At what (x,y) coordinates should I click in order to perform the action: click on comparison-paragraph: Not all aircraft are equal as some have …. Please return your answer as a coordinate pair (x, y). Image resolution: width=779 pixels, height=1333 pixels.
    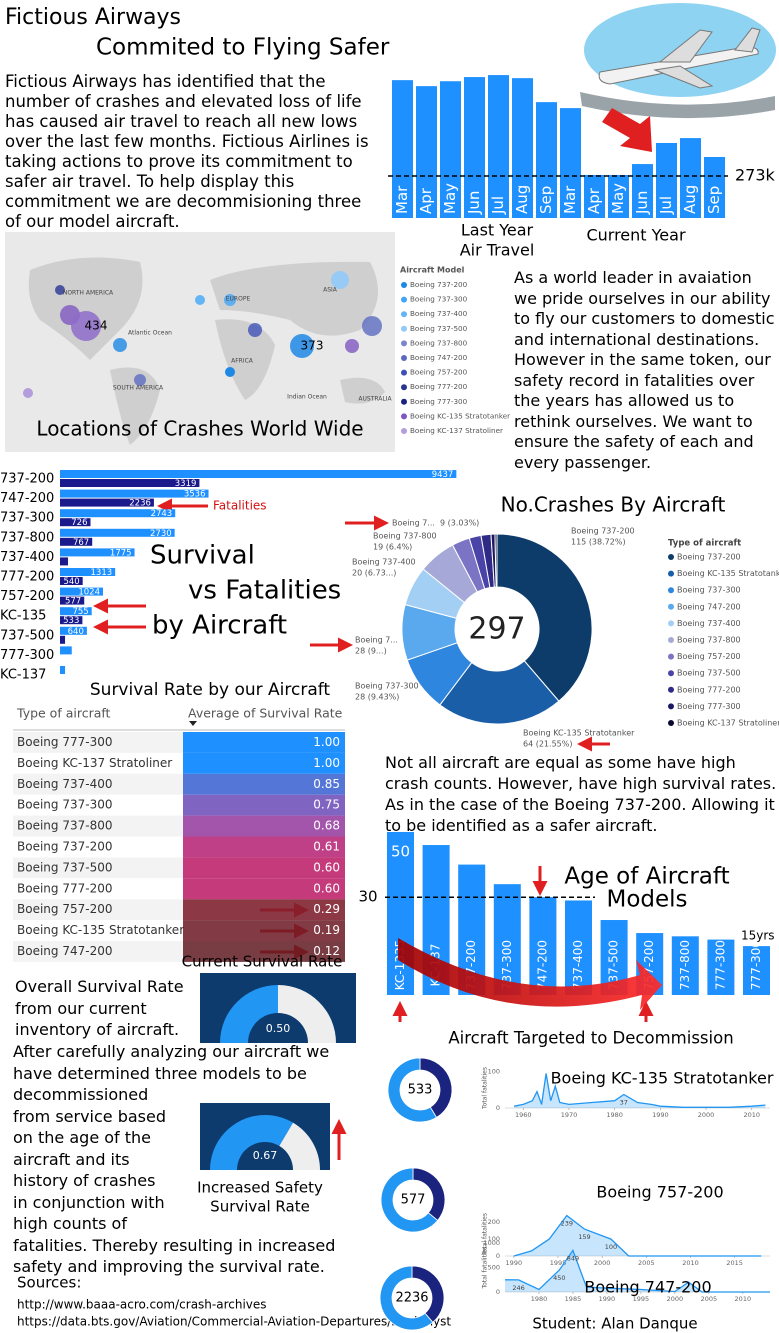
    Looking at the image, I should click on (581, 794).